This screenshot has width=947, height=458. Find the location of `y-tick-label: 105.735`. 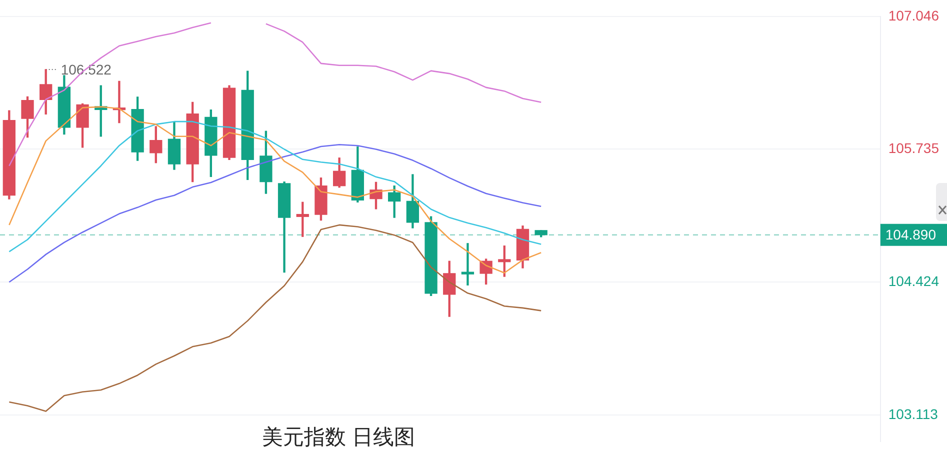

y-tick-label: 105.735 is located at coordinates (914, 148).